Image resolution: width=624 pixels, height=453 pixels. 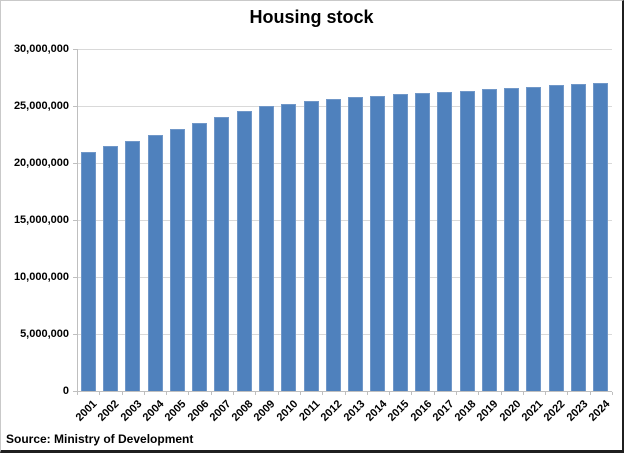 What do you see at coordinates (133, 265) in the screenshot?
I see `bar-2003` at bounding box center [133, 265].